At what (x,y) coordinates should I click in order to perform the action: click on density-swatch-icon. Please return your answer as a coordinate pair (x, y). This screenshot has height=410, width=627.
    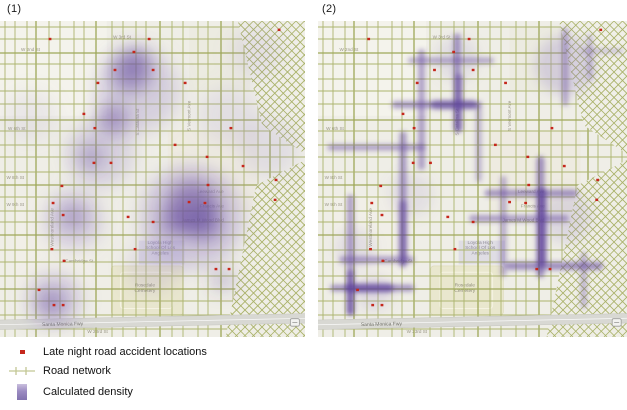
    Looking at the image, I should click on (22, 392).